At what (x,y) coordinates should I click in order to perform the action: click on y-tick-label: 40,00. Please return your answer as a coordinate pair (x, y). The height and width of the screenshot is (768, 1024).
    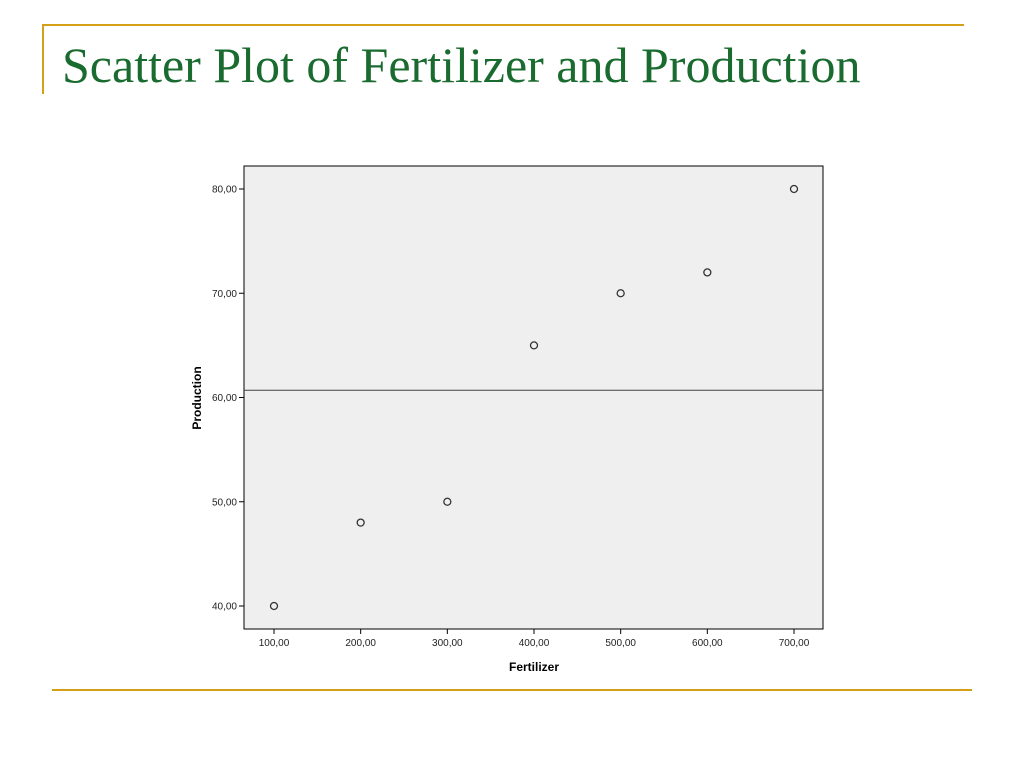
    Looking at the image, I should click on (224, 607).